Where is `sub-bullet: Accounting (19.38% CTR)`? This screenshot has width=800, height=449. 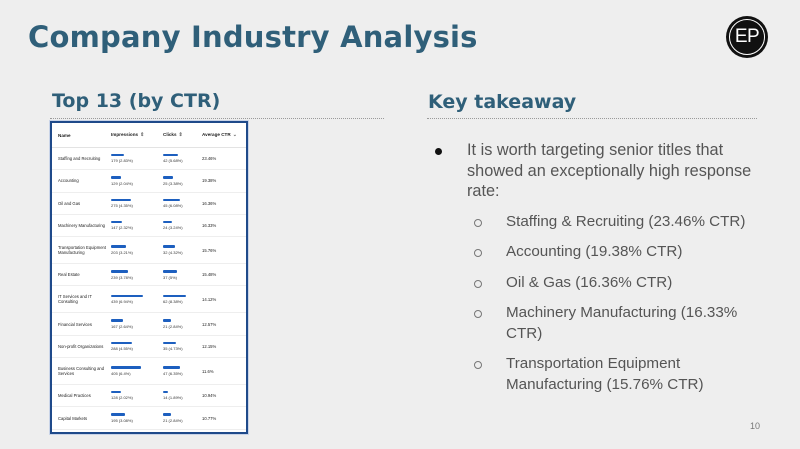
sub-bullet: Accounting (19.38% CTR) is located at coordinates (620, 252).